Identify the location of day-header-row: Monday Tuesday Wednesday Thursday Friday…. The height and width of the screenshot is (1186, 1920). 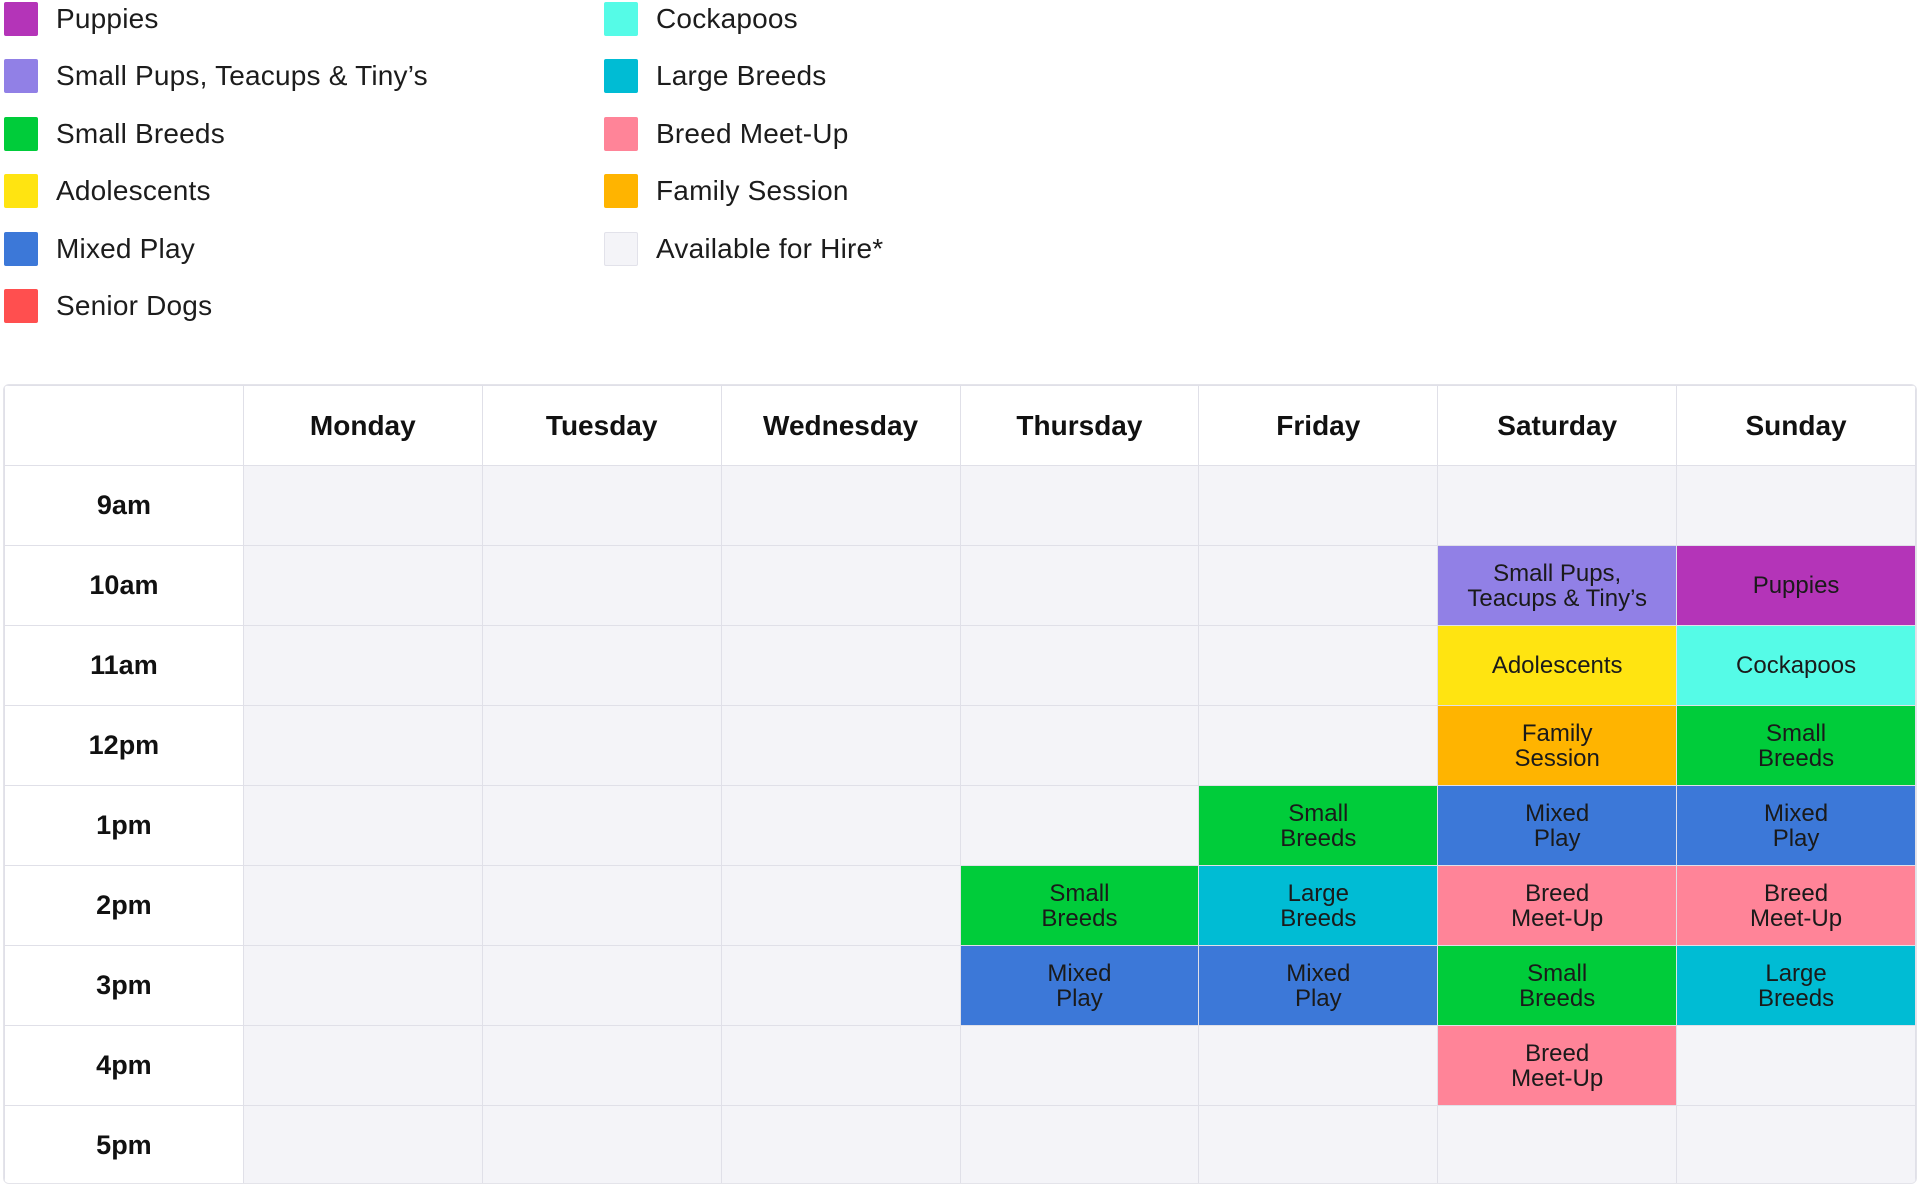
(960, 425).